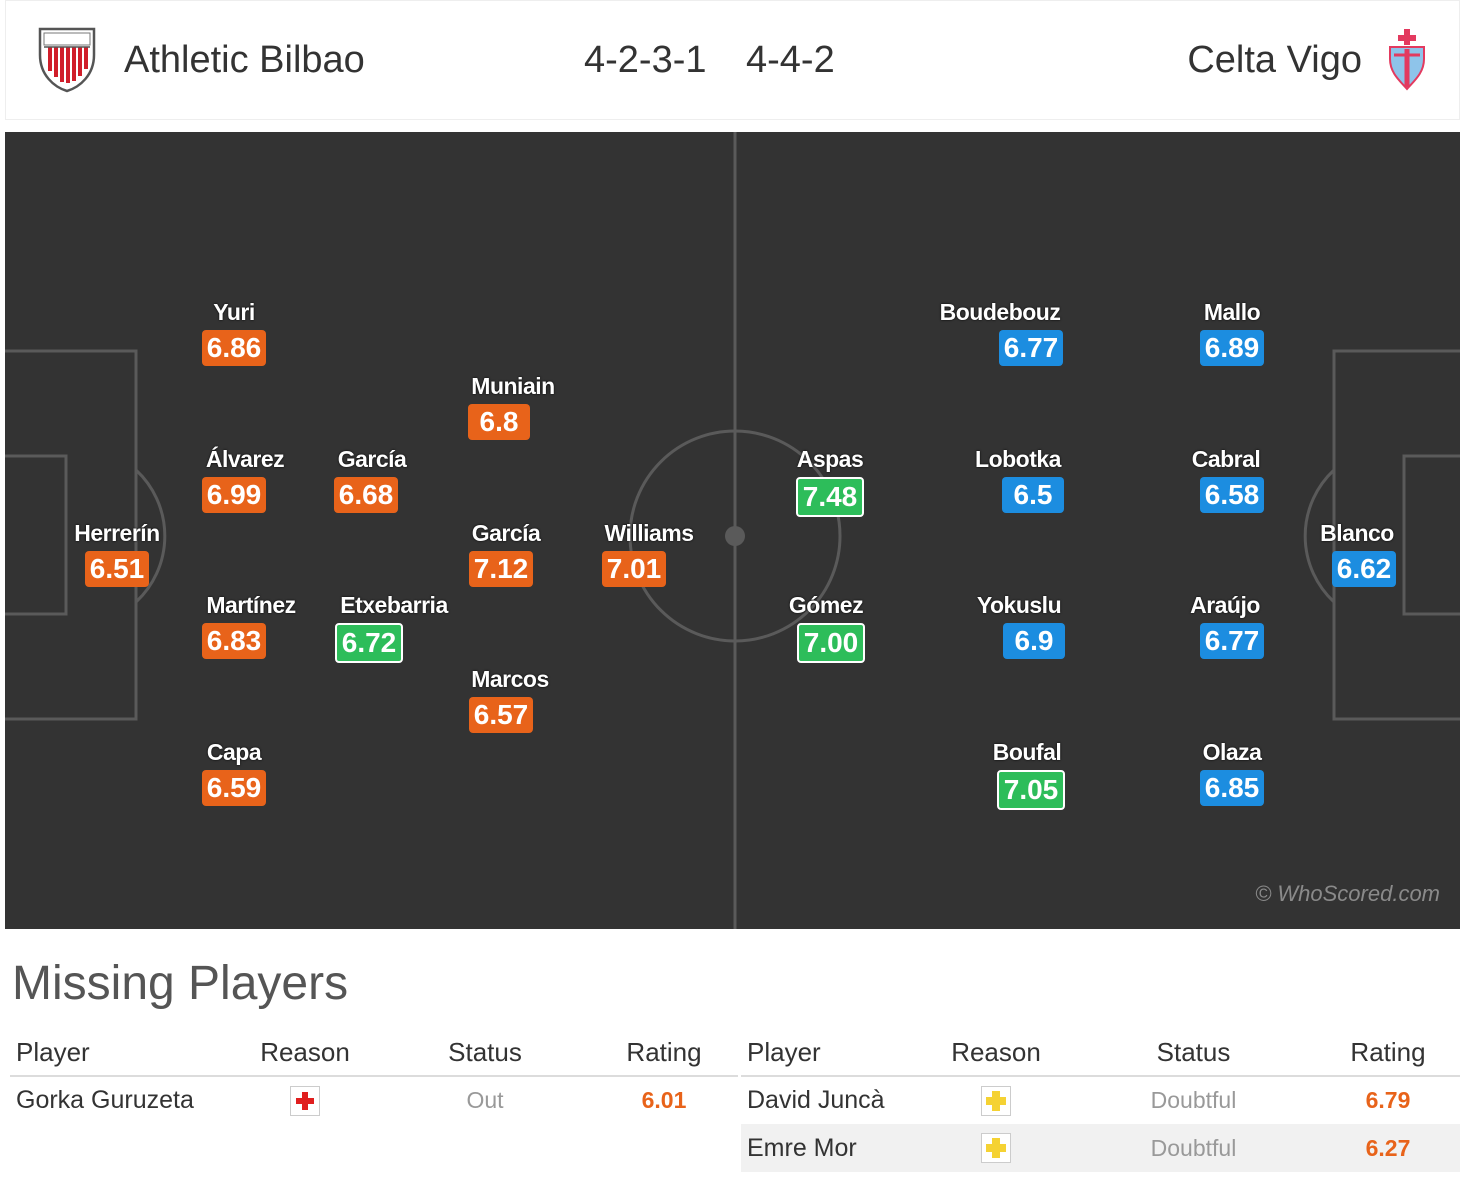 This screenshot has width=1460, height=1189. I want to click on away-player-lobotka: Lobotka 6.5, so click(1018, 479).